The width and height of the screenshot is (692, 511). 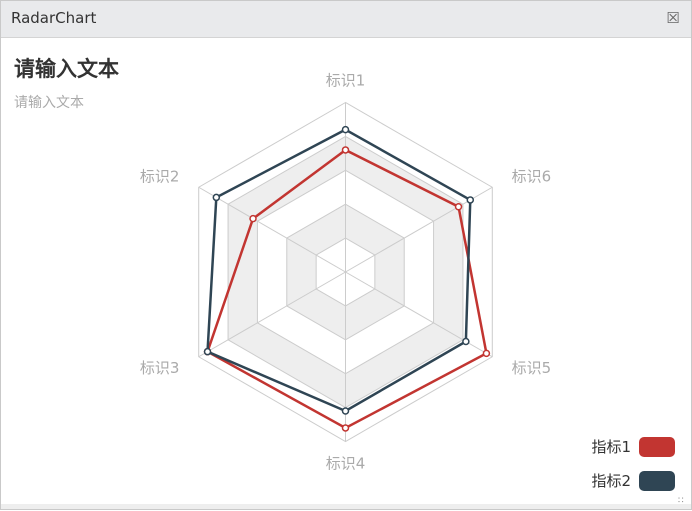 I want to click on indicator-label: 标识4, so click(x=346, y=464).